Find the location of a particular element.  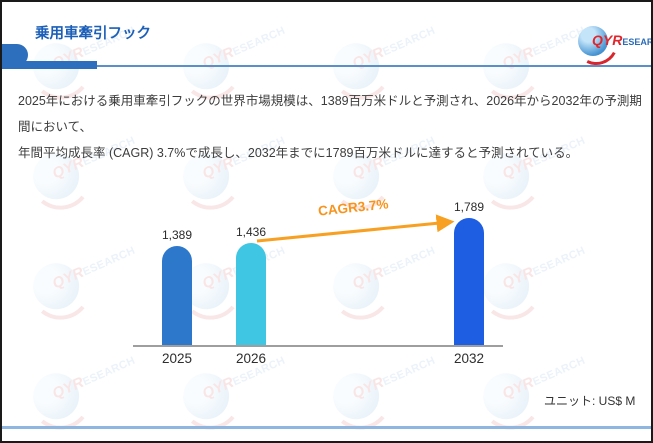

bar-2025 is located at coordinates (177, 296).